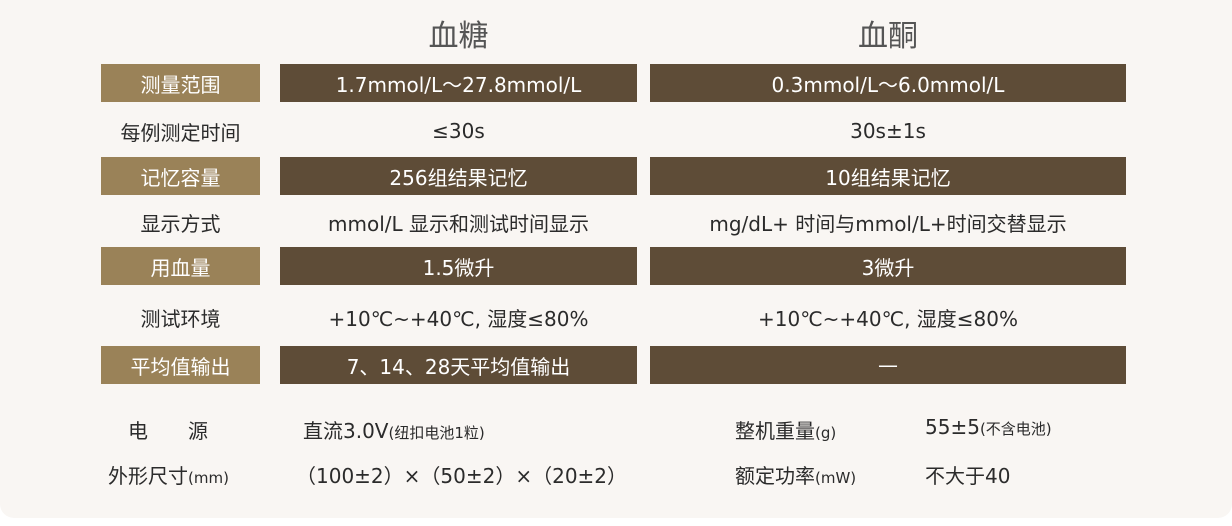 The width and height of the screenshot is (1232, 526). I want to click on glucose-value: mmol/L 显示和测试时间显示, so click(458, 223).